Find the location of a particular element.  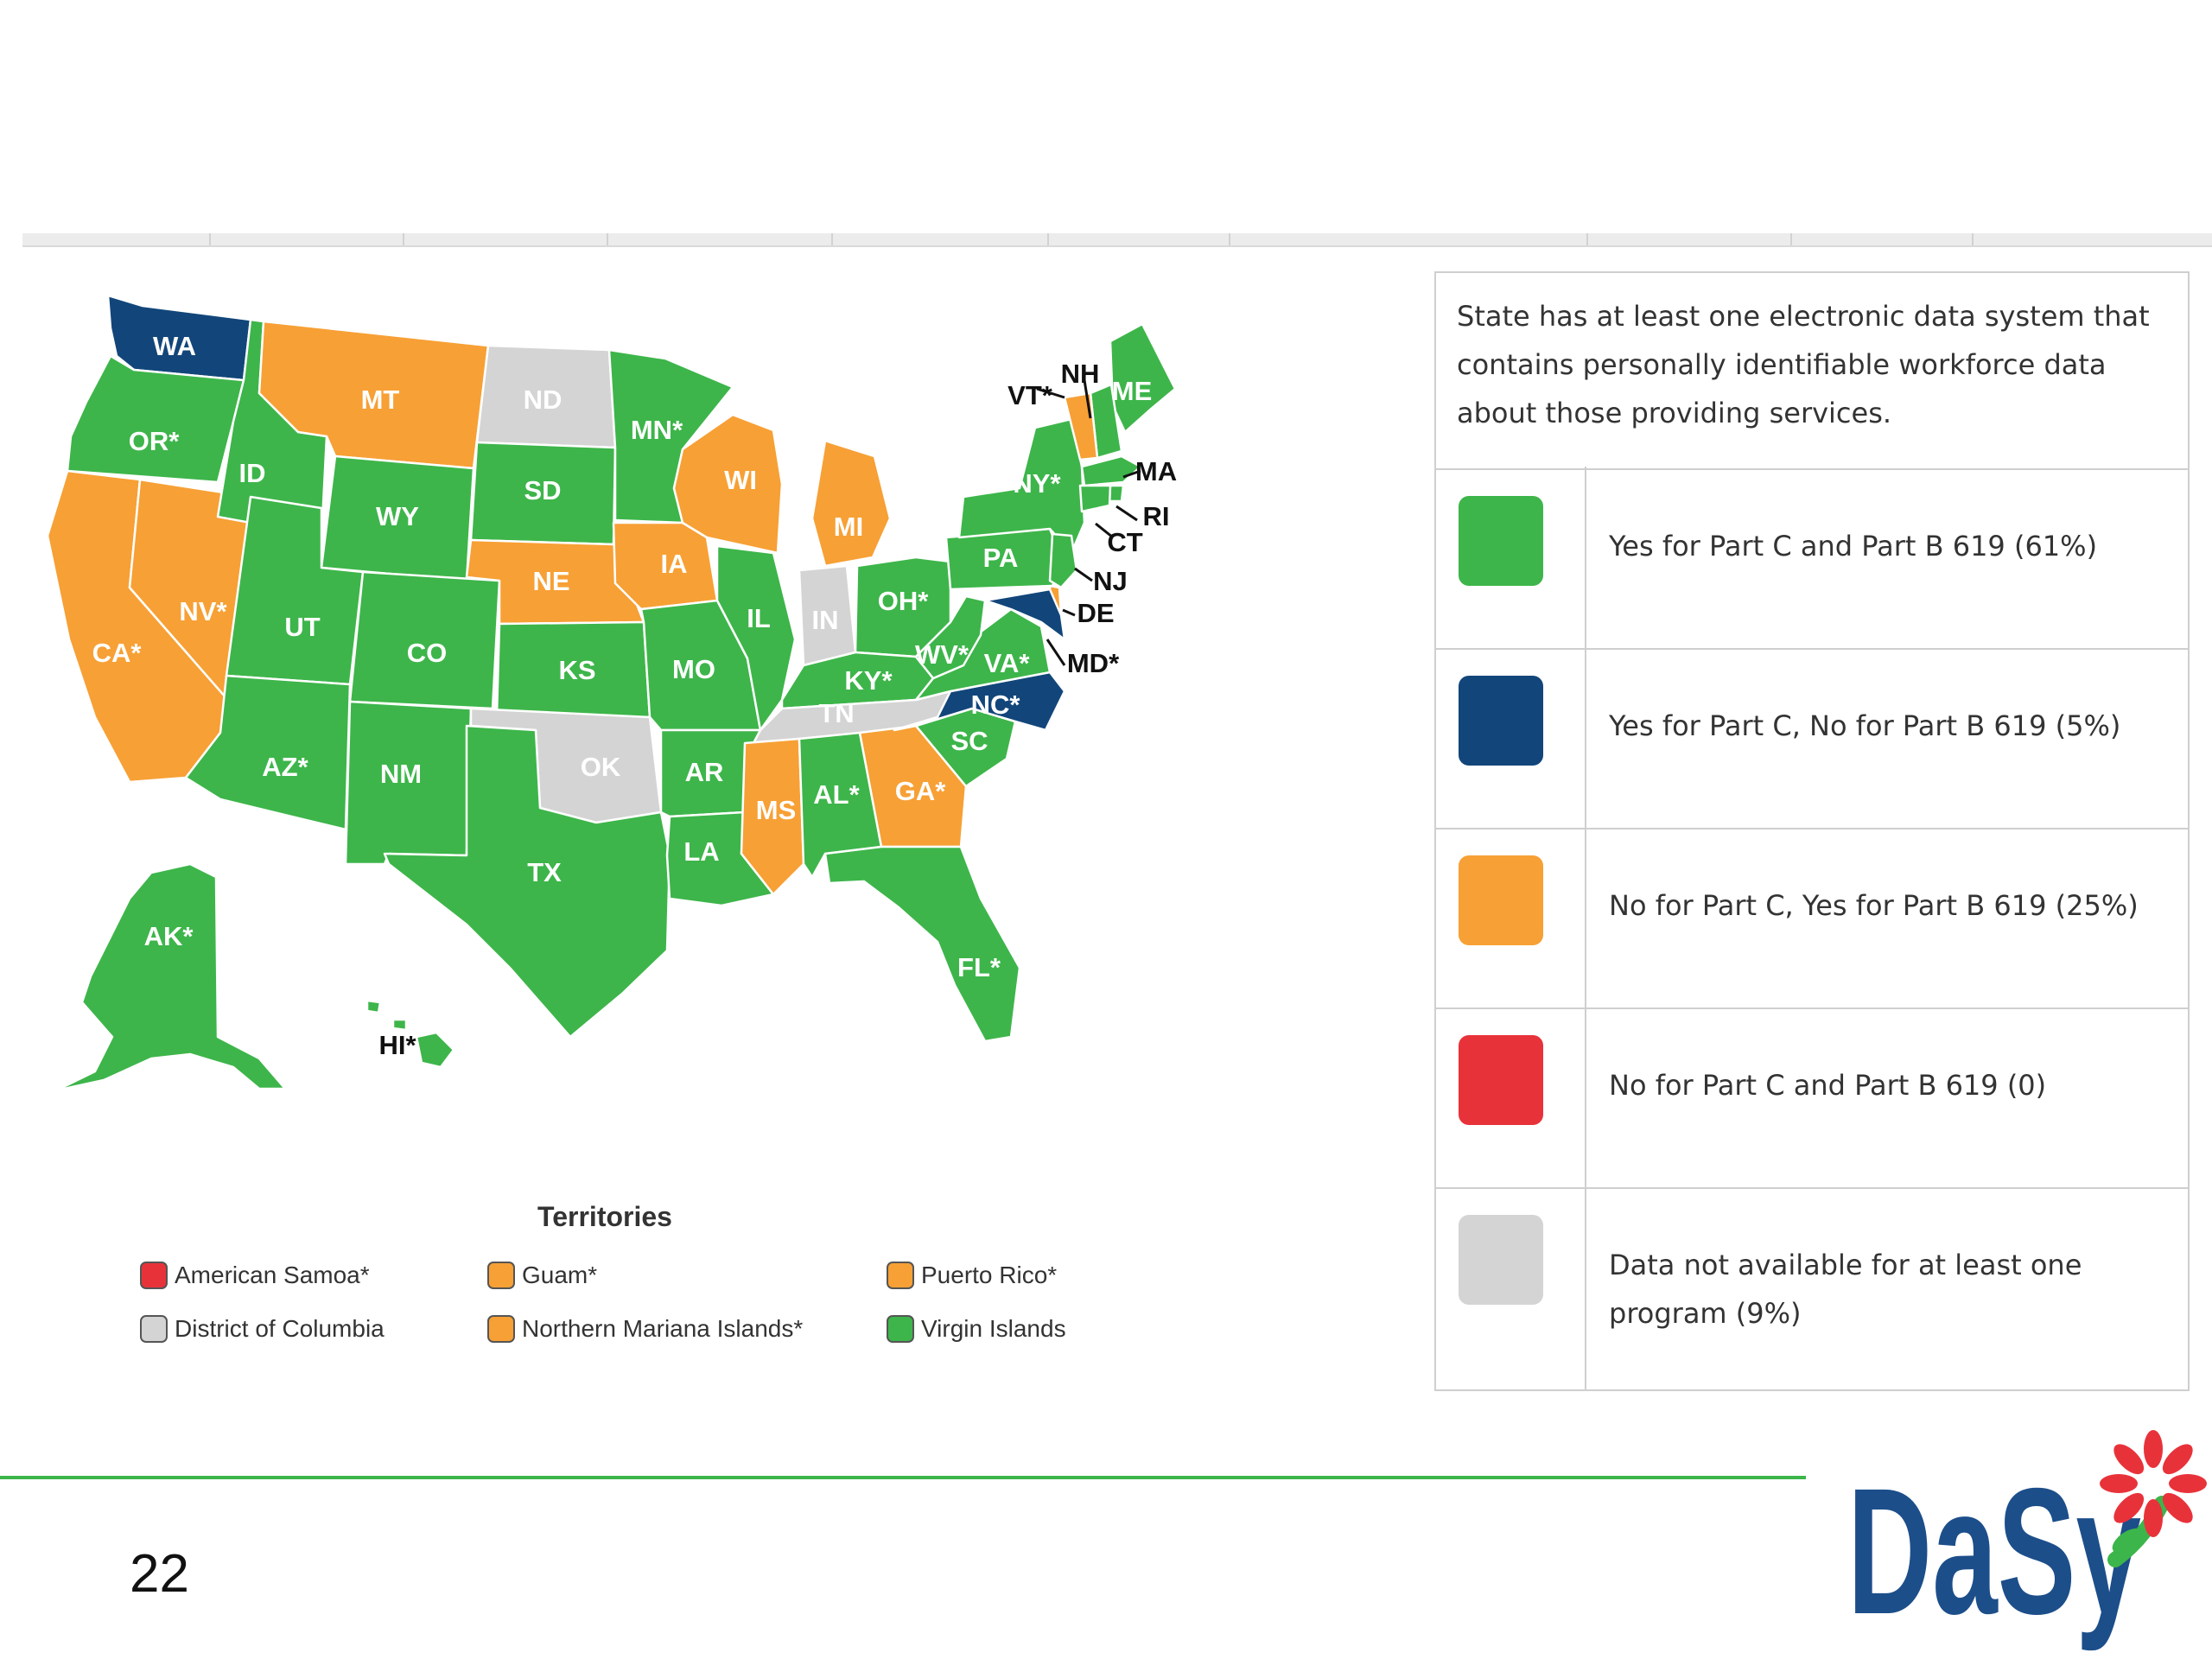

state-label-wa: WA is located at coordinates (174, 346).